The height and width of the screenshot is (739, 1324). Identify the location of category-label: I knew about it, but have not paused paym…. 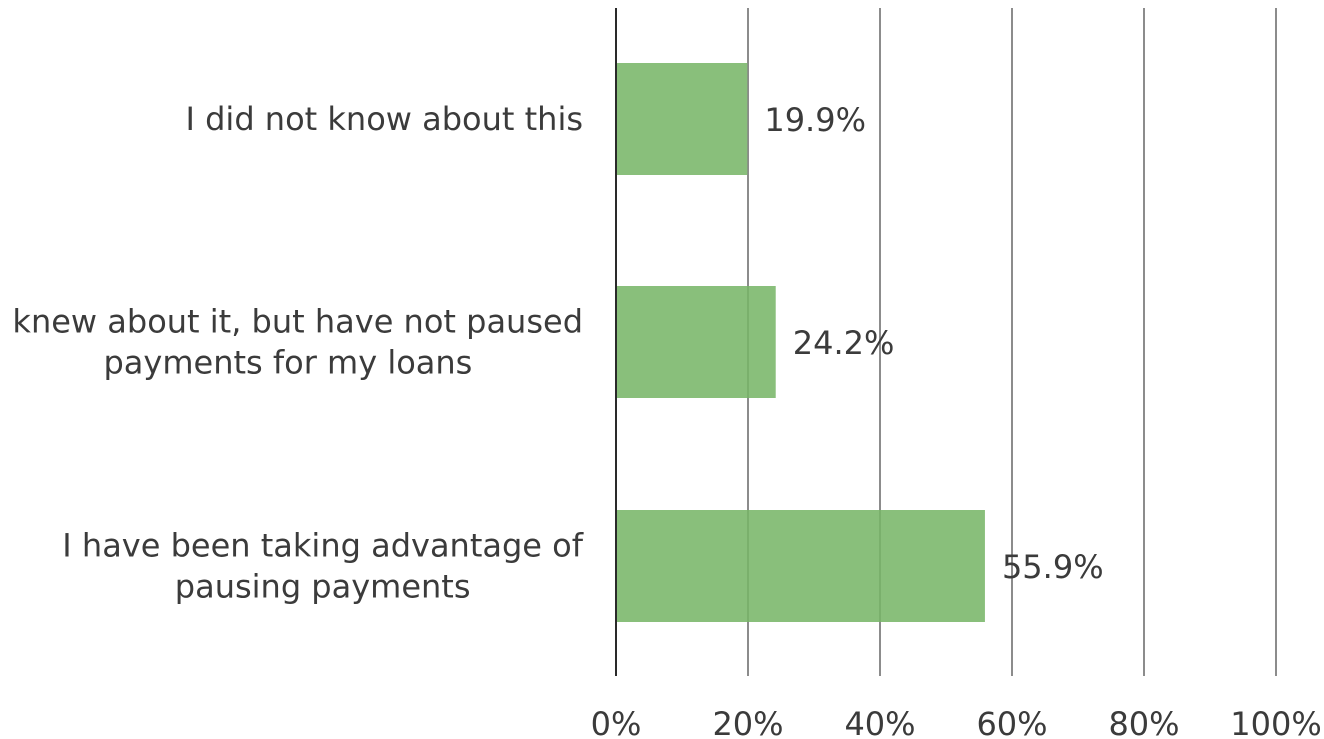
(291, 342).